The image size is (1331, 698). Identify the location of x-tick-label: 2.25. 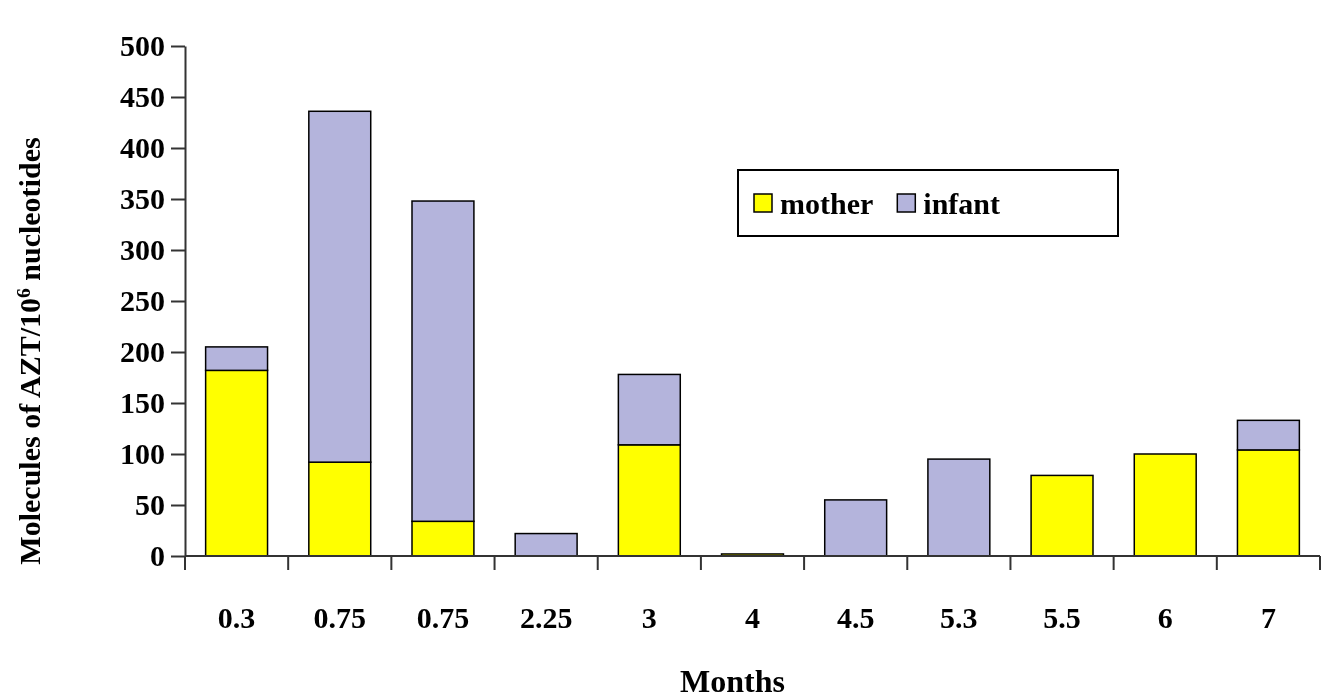
(546, 617).